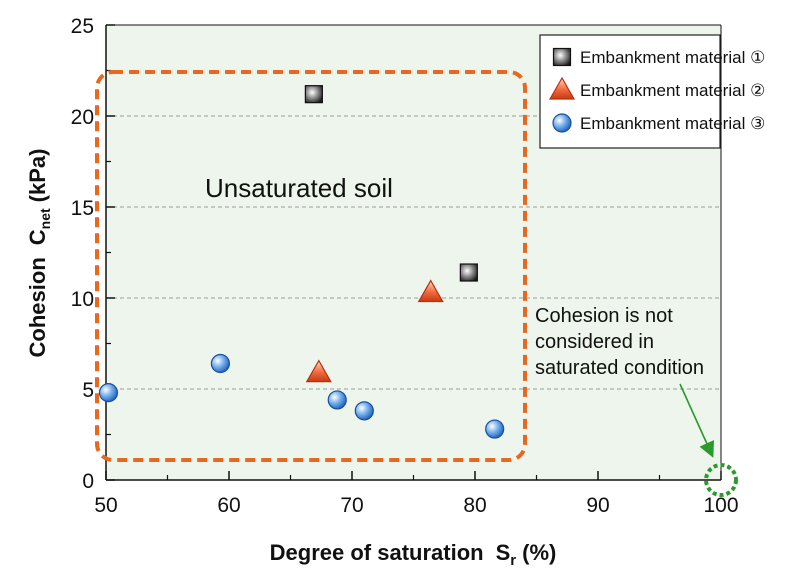 This screenshot has width=800, height=581. Describe the element at coordinates (37, 307) in the screenshot. I see `y-axis-label: Cohesion` at that location.